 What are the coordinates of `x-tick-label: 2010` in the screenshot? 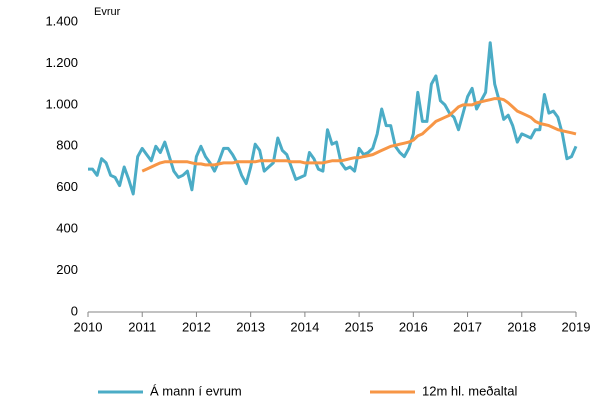 It's located at (88, 326).